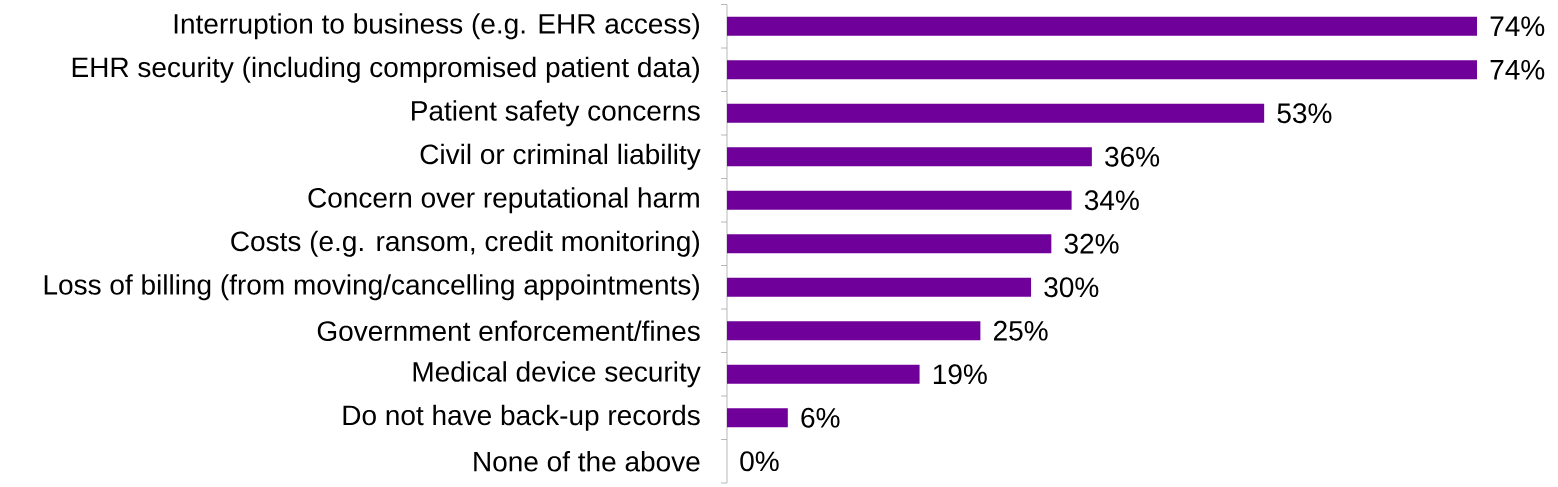 Image resolution: width=1558 pixels, height=487 pixels. What do you see at coordinates (1091, 243) in the screenshot?
I see `data-label: 32%` at bounding box center [1091, 243].